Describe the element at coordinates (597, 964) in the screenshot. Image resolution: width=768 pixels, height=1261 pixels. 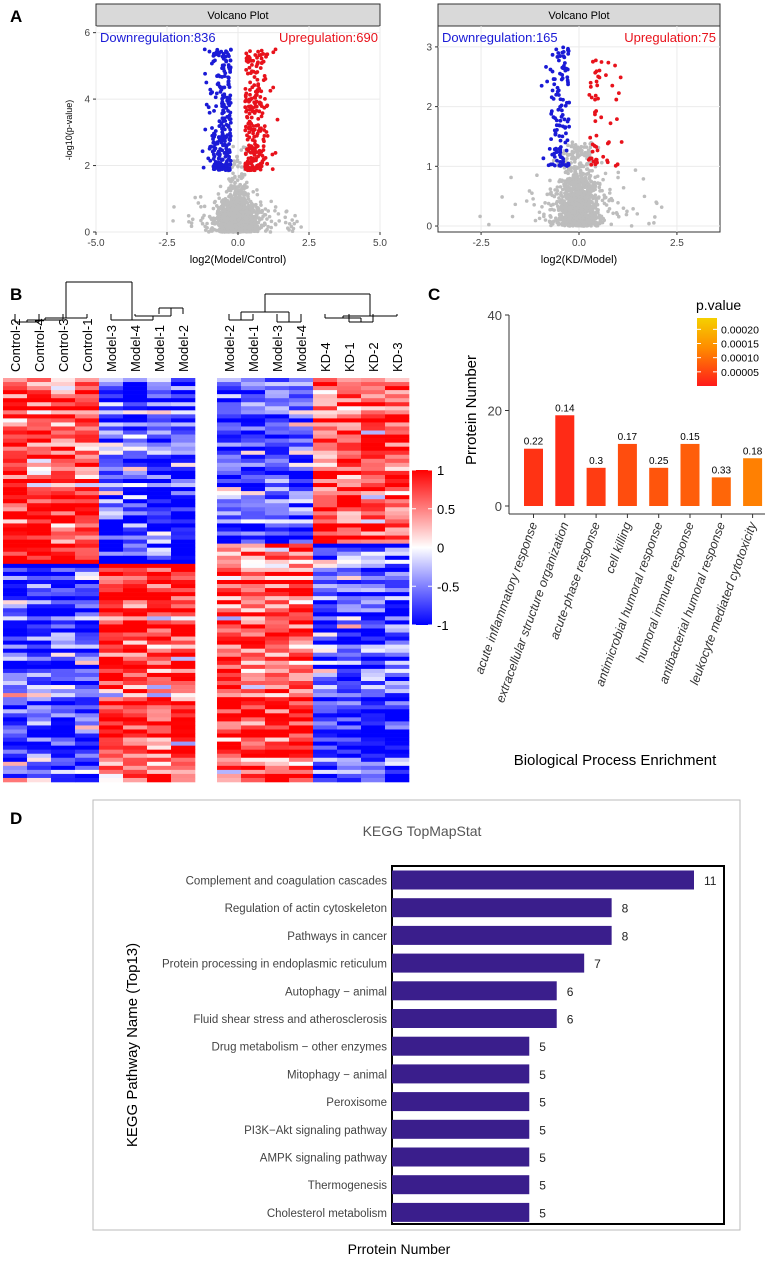
I see `kegg-bar-label: 7` at that location.